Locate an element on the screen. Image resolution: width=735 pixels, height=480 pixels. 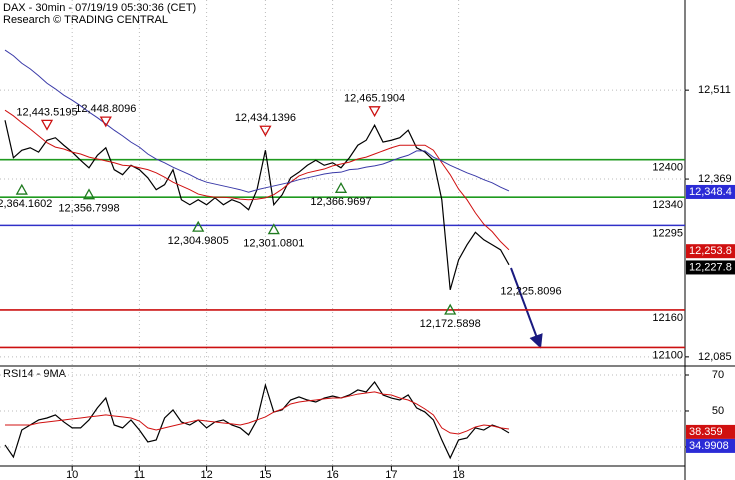
panel-title: RSI14 - 9MA is located at coordinates (35, 374).